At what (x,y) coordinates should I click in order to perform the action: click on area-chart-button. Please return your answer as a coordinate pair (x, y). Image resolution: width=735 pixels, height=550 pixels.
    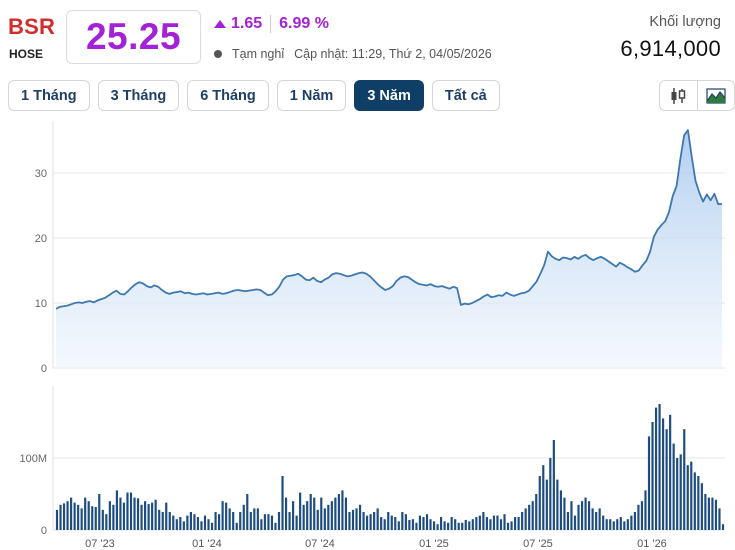
    Looking at the image, I should click on (715, 95).